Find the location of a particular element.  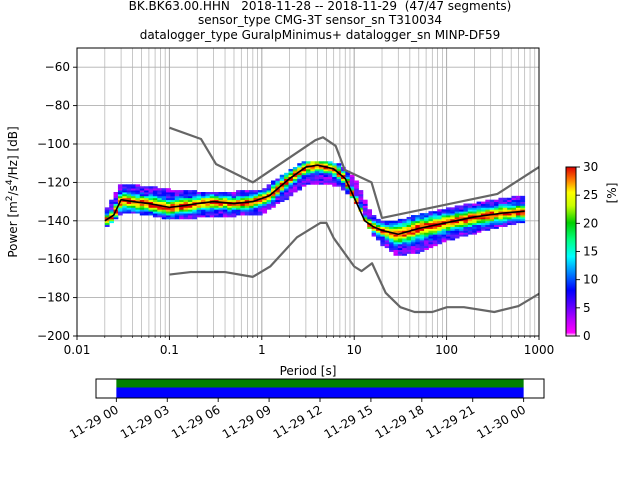

y-tick-label: −100 is located at coordinates (53, 144).